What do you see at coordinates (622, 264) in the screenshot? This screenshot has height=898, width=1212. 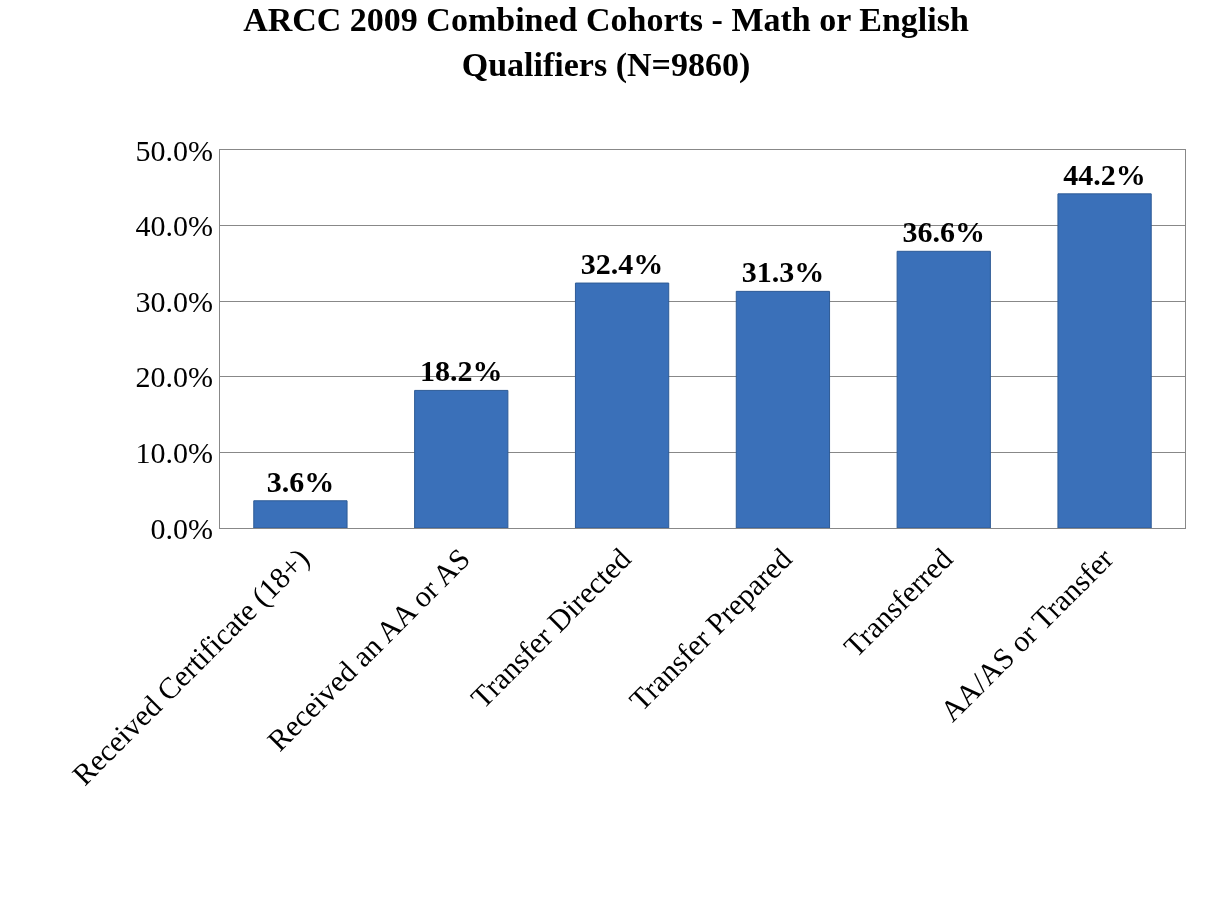 I see `data-label: 32.4%` at bounding box center [622, 264].